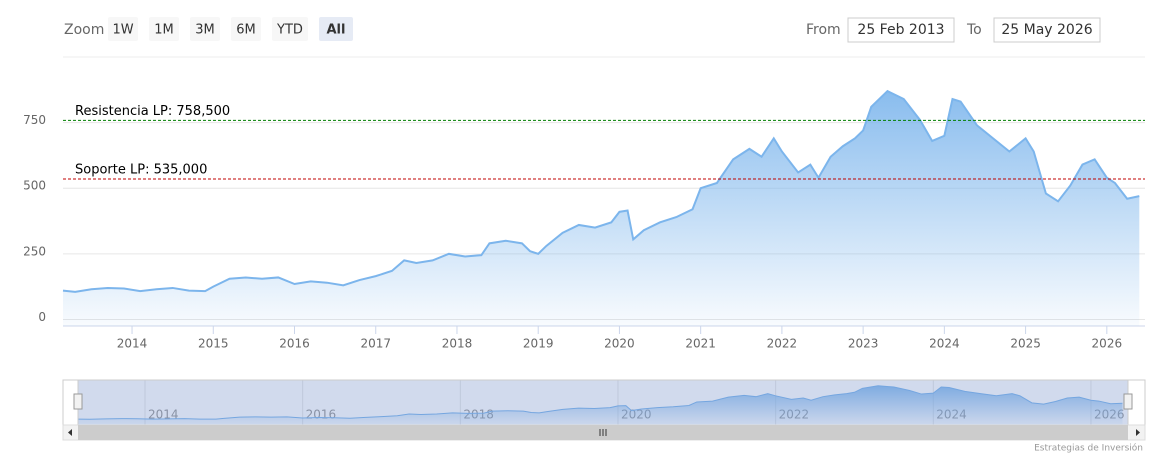  Describe the element at coordinates (538, 344) in the screenshot. I see `x-tick-label: 2019` at that location.